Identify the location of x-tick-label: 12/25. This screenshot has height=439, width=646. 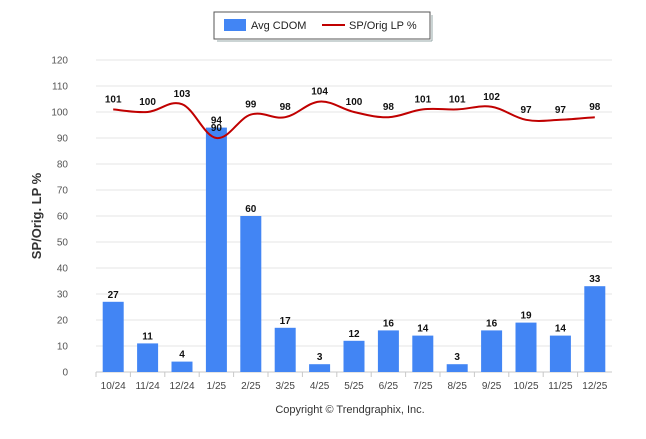
(594, 386).